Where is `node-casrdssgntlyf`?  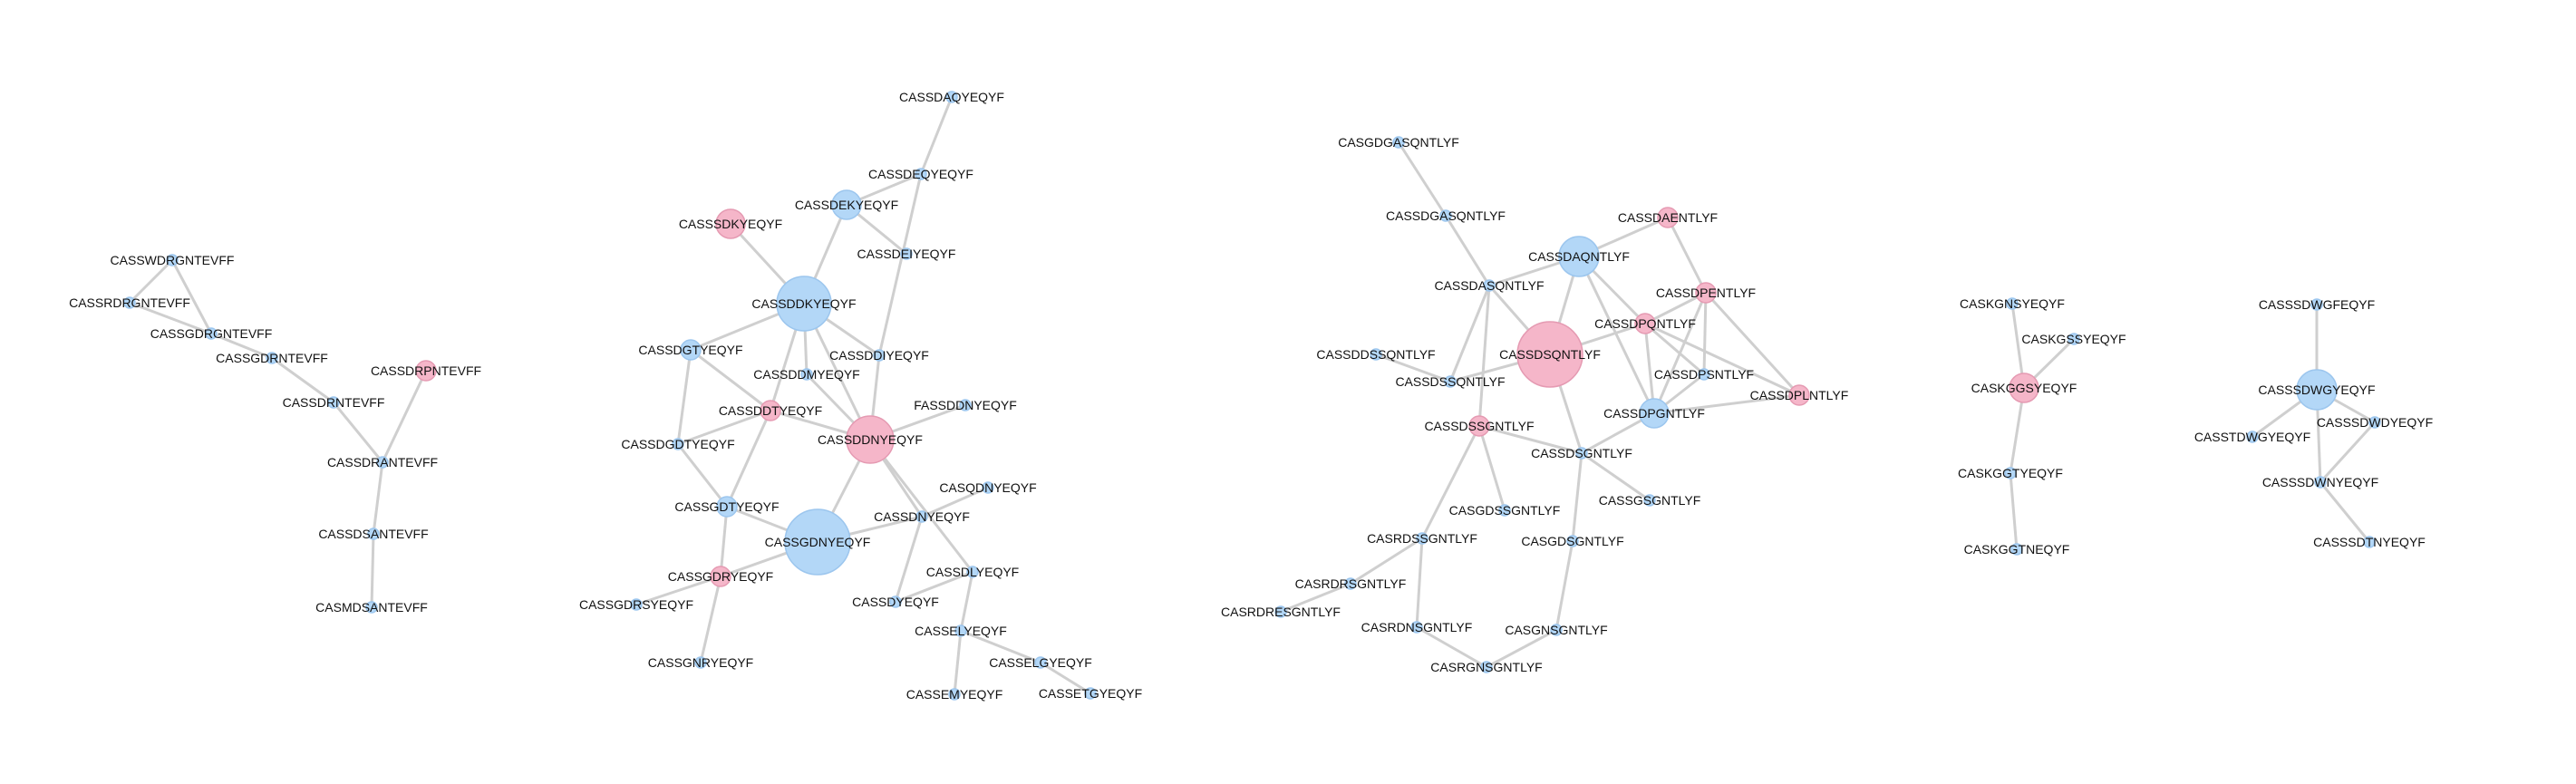 node-casrdssgntlyf is located at coordinates (1422, 538).